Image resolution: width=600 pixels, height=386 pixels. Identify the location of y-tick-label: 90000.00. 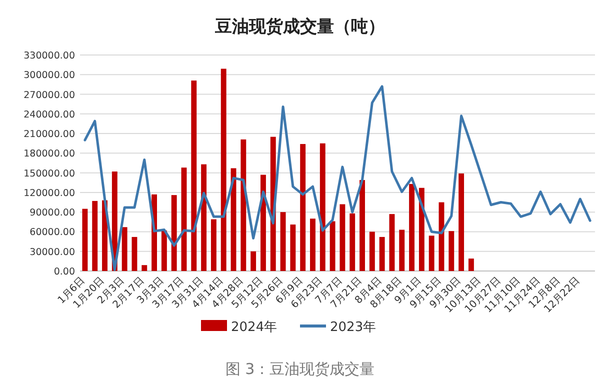
(52, 213).